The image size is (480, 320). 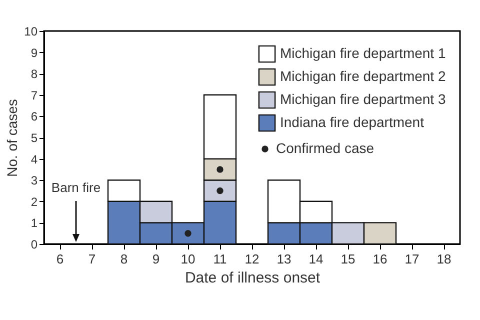 What do you see at coordinates (34, 74) in the screenshot?
I see `y-tick-label: 8` at bounding box center [34, 74].